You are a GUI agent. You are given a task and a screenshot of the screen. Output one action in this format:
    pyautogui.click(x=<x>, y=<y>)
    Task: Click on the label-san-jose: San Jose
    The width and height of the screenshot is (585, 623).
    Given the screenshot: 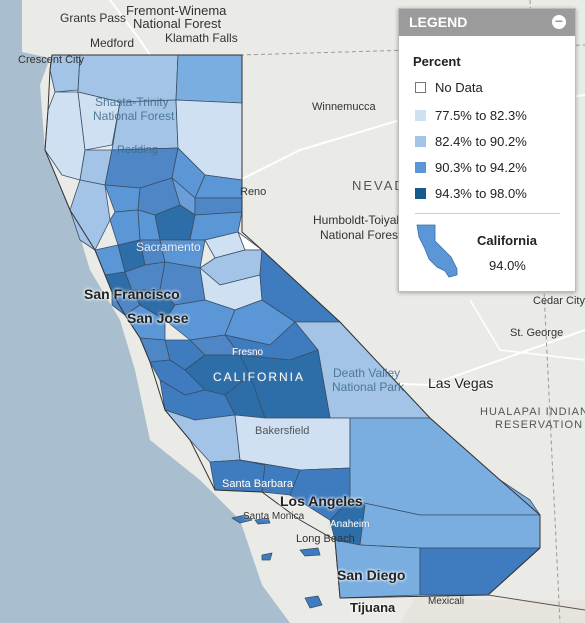 What is the action you would take?
    pyautogui.click(x=158, y=318)
    